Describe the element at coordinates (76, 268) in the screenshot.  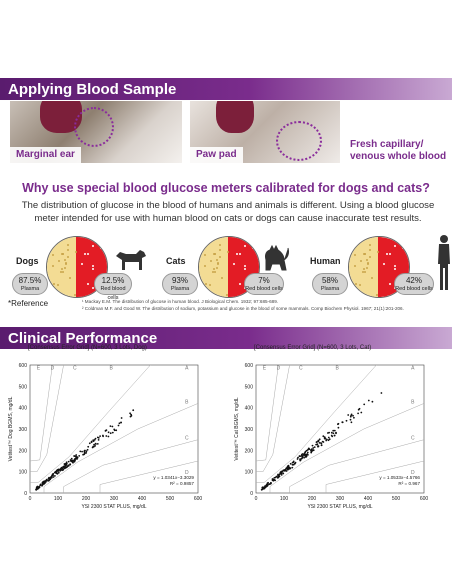
I see `distribution-dogs: Dogs 87.5% Plasma 12.5% Red blood cells` at that location.